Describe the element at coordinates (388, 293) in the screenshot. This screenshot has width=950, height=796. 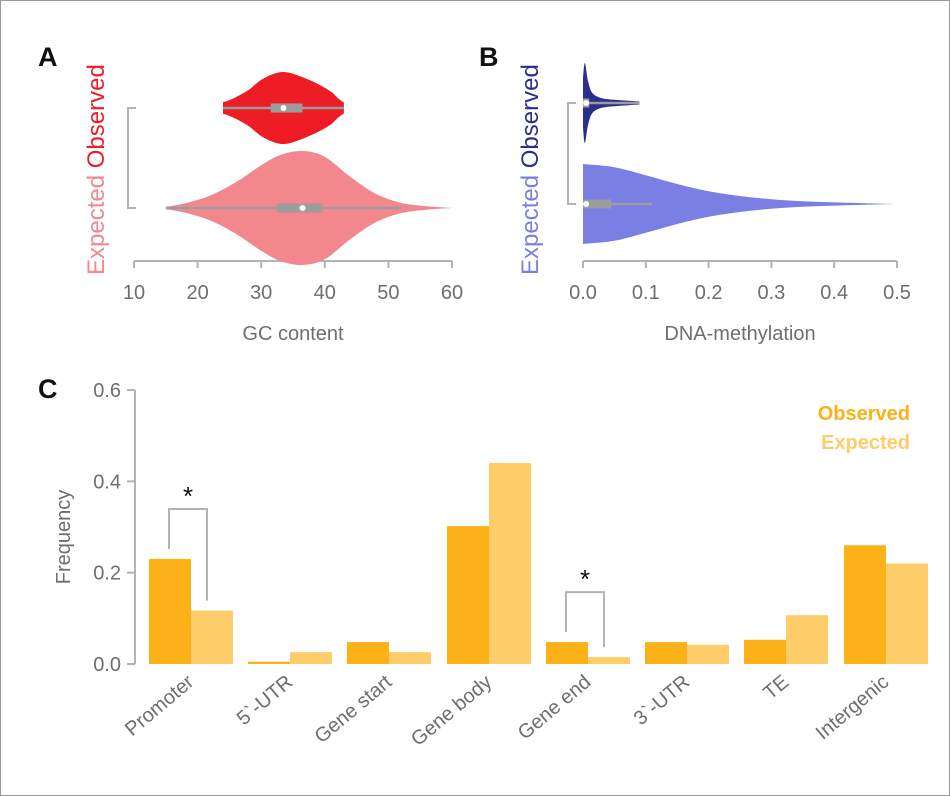
I see `x-tick-label: 50` at that location.